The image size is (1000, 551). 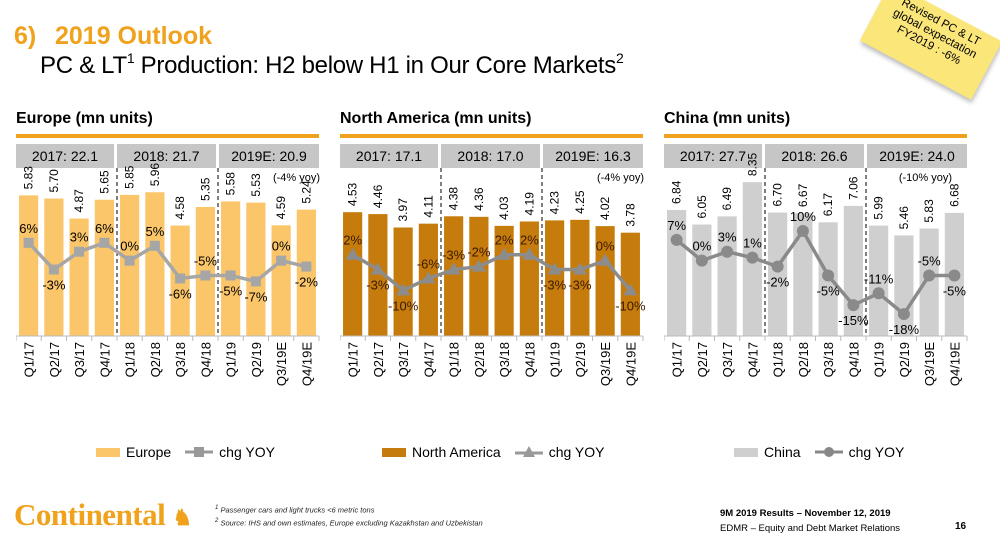 I want to click on yoy-value-label: 7%, so click(x=676, y=225).